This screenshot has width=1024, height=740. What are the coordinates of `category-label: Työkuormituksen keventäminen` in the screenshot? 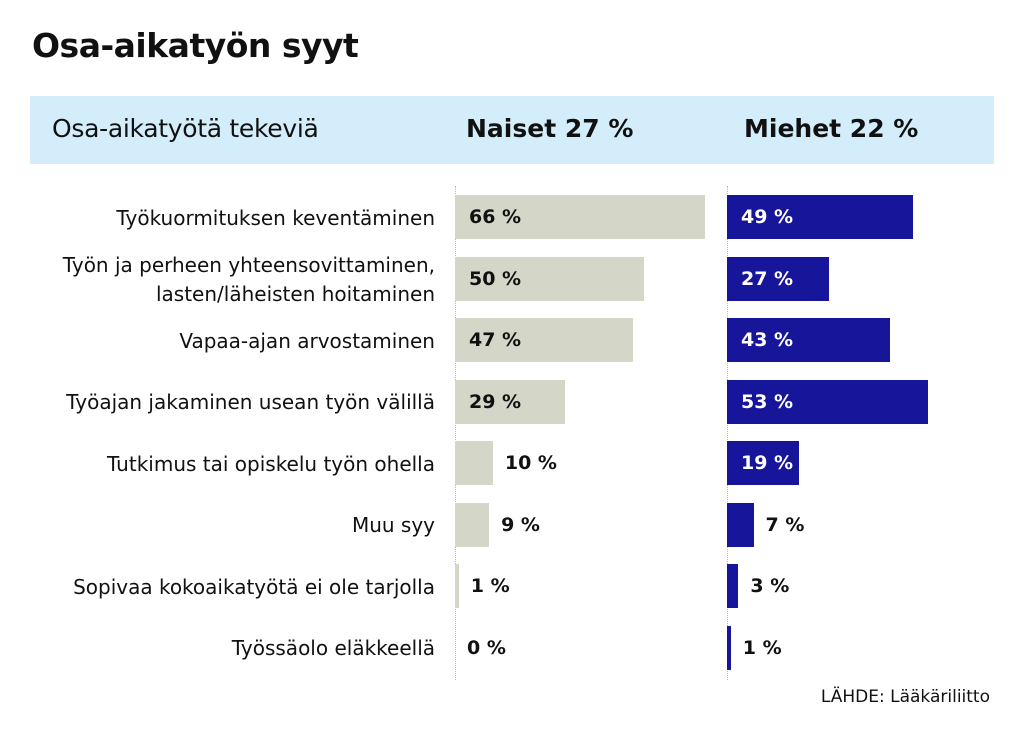 It's located at (225, 218).